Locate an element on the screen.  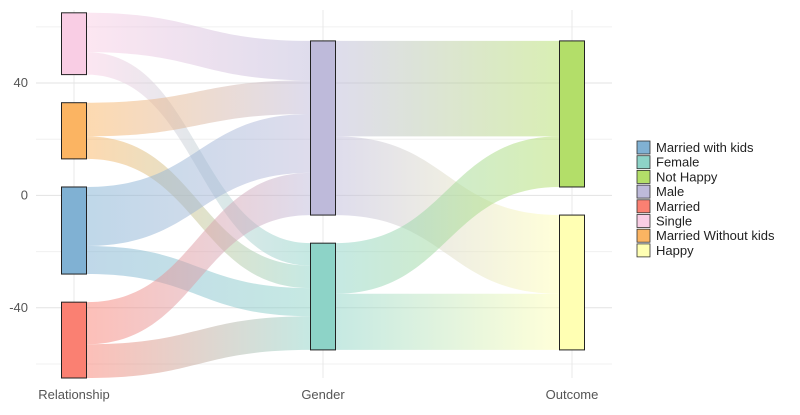
flow-married-to-male is located at coordinates (198, 258).